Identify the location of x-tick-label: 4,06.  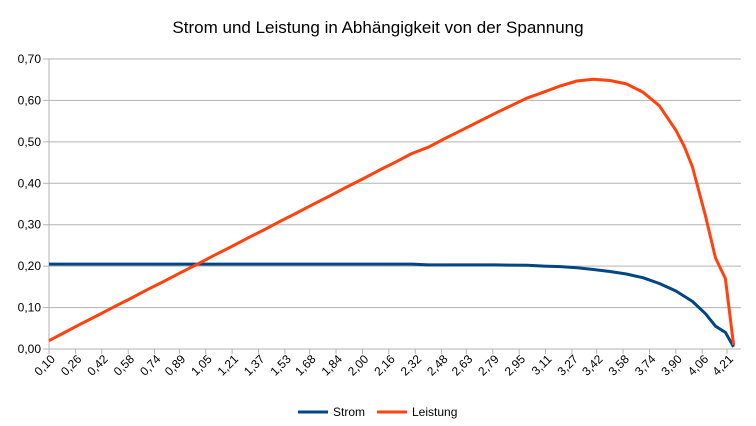
(698, 365).